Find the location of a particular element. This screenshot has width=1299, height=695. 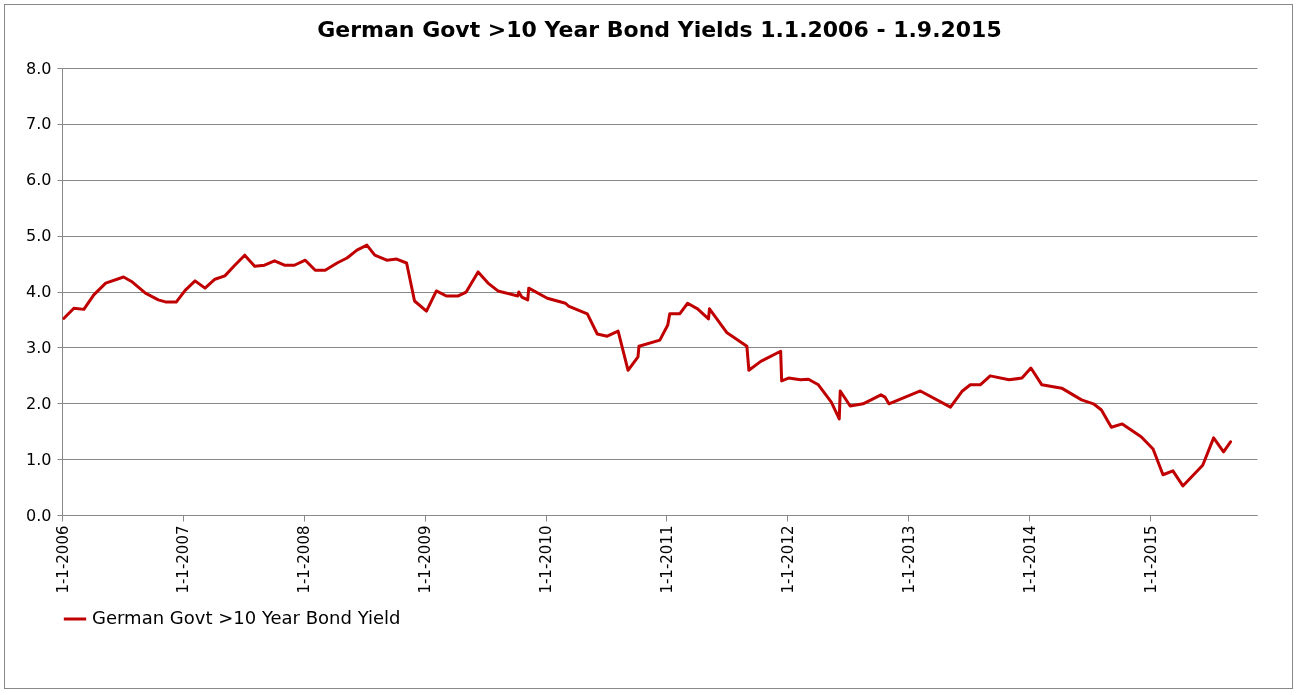

y-tick-label: 1.0 is located at coordinates (39, 459).